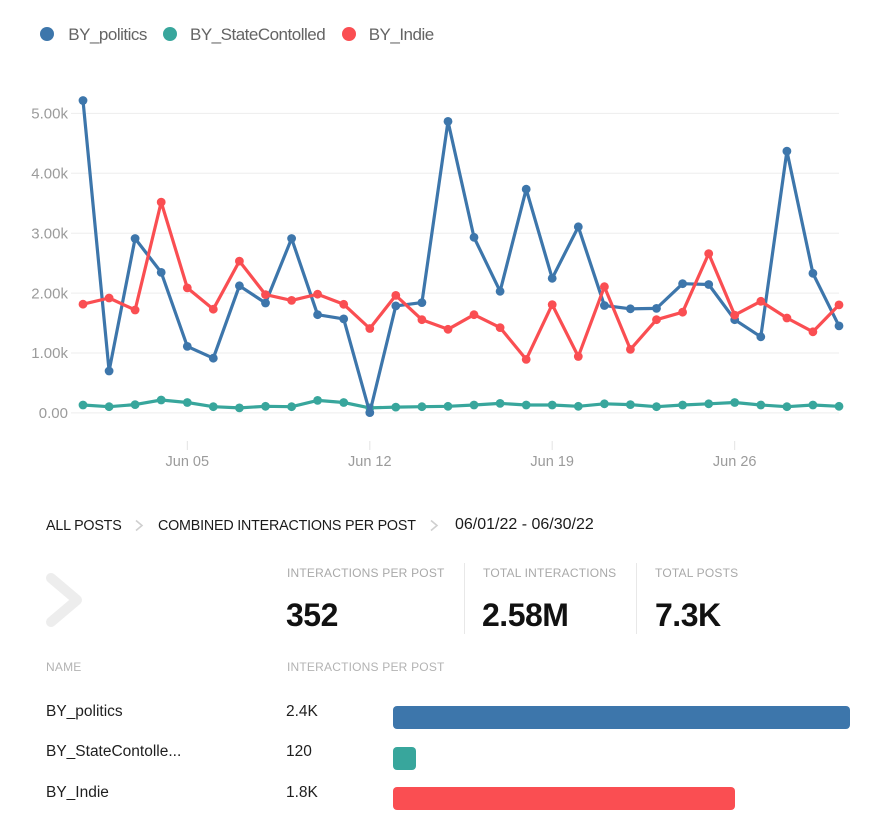 The width and height of the screenshot is (880, 814). Describe the element at coordinates (49, 293) in the screenshot. I see `svg-text: 2.00k` at that location.